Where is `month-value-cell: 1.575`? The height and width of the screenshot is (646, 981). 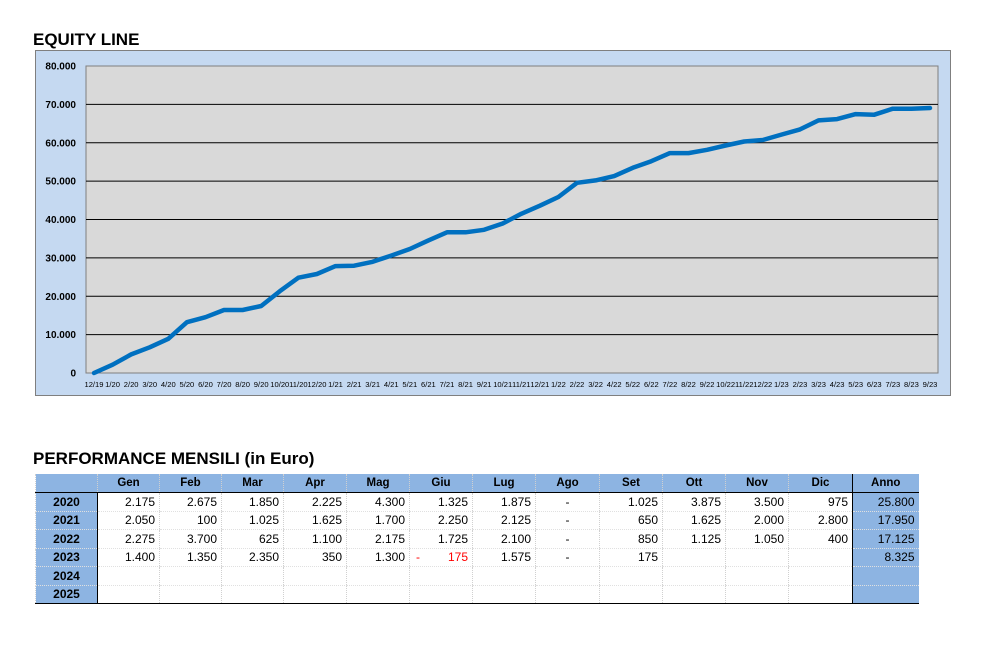 month-value-cell: 1.575 is located at coordinates (504, 557).